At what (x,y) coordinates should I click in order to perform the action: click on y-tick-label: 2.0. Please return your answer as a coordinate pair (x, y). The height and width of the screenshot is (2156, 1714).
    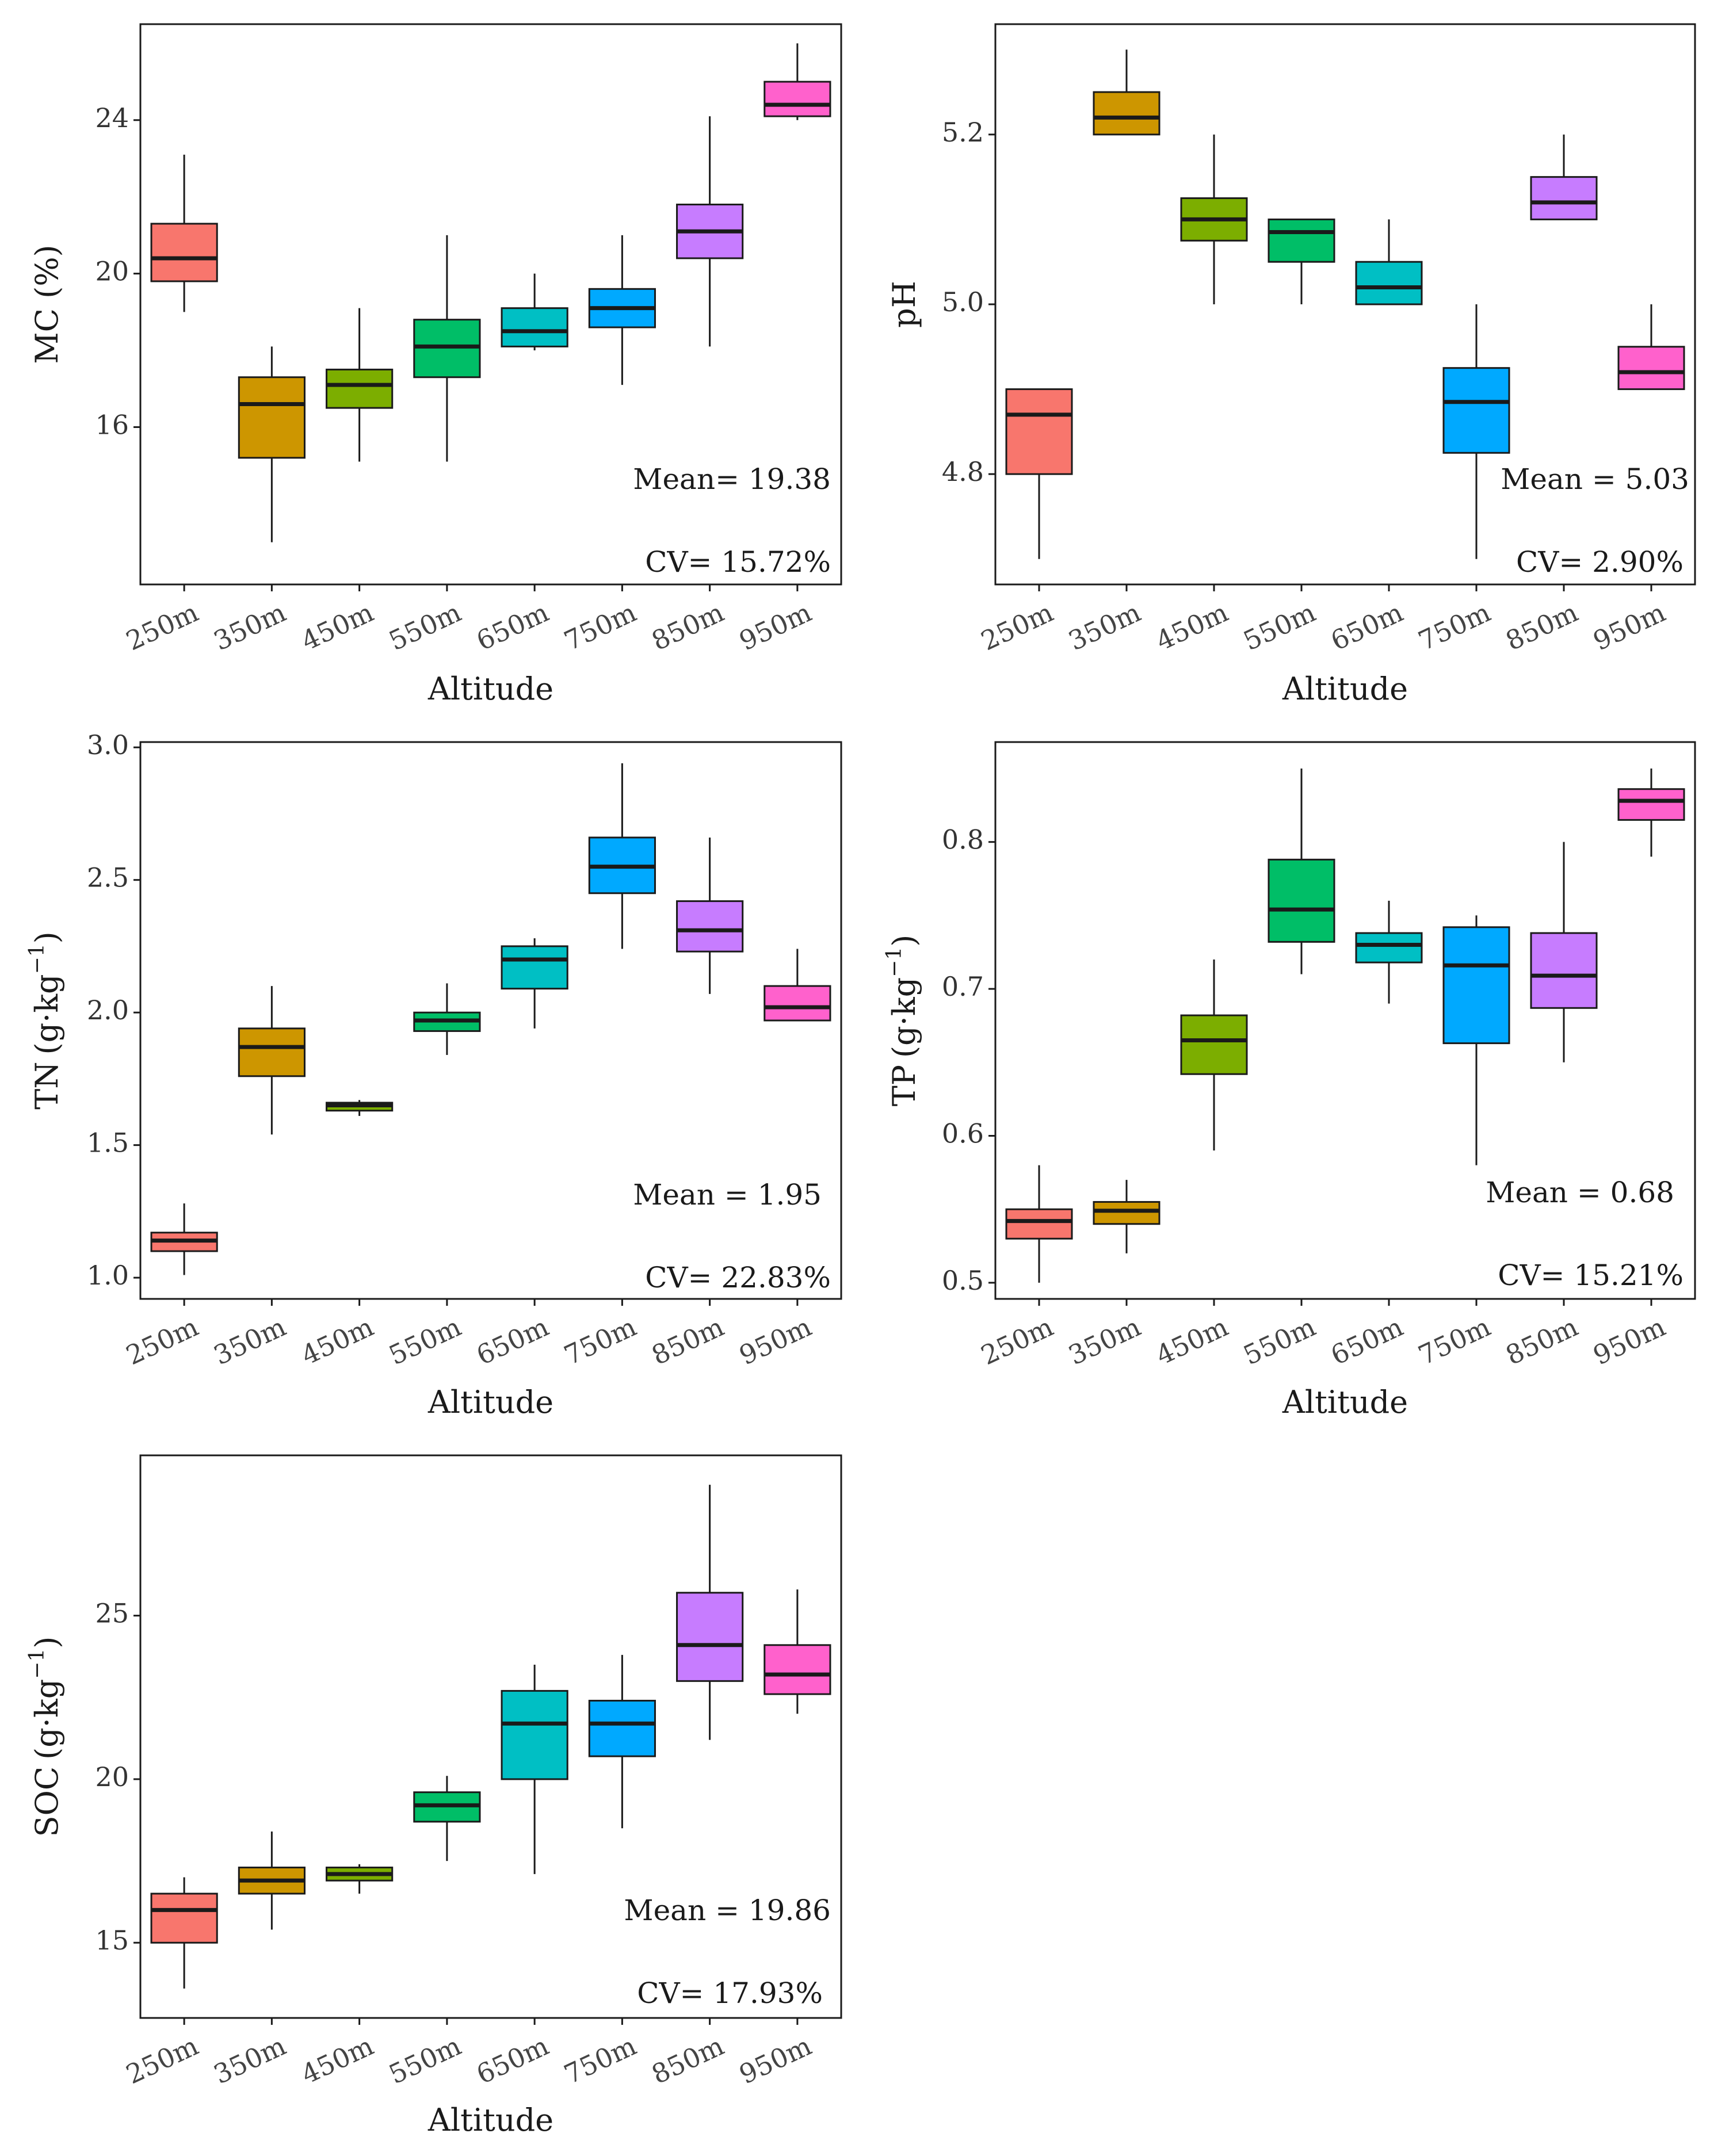
    Looking at the image, I should click on (108, 1010).